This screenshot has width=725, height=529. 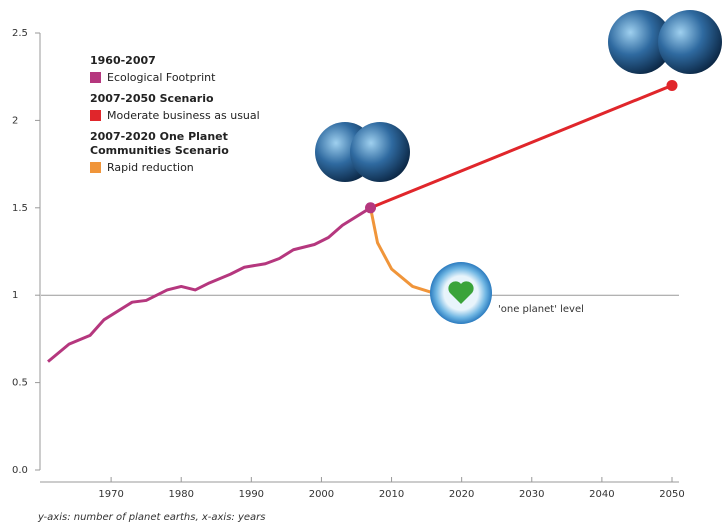 What do you see at coordinates (531, 494) in the screenshot?
I see `x-tick-label: 2030` at bounding box center [531, 494].